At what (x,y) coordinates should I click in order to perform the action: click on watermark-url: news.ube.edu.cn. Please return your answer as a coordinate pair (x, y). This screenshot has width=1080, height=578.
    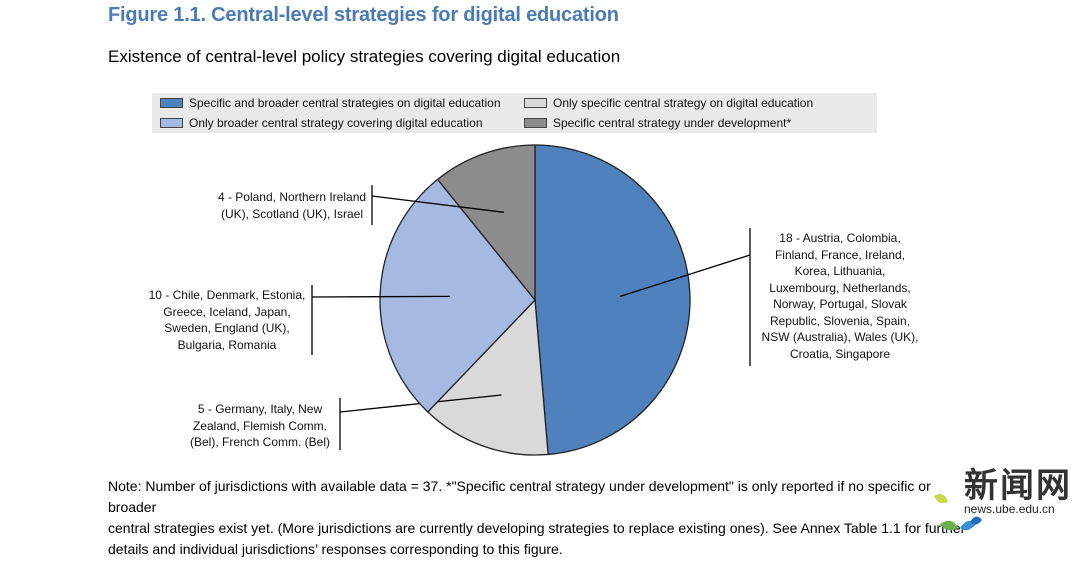
    Looking at the image, I should click on (1009, 509).